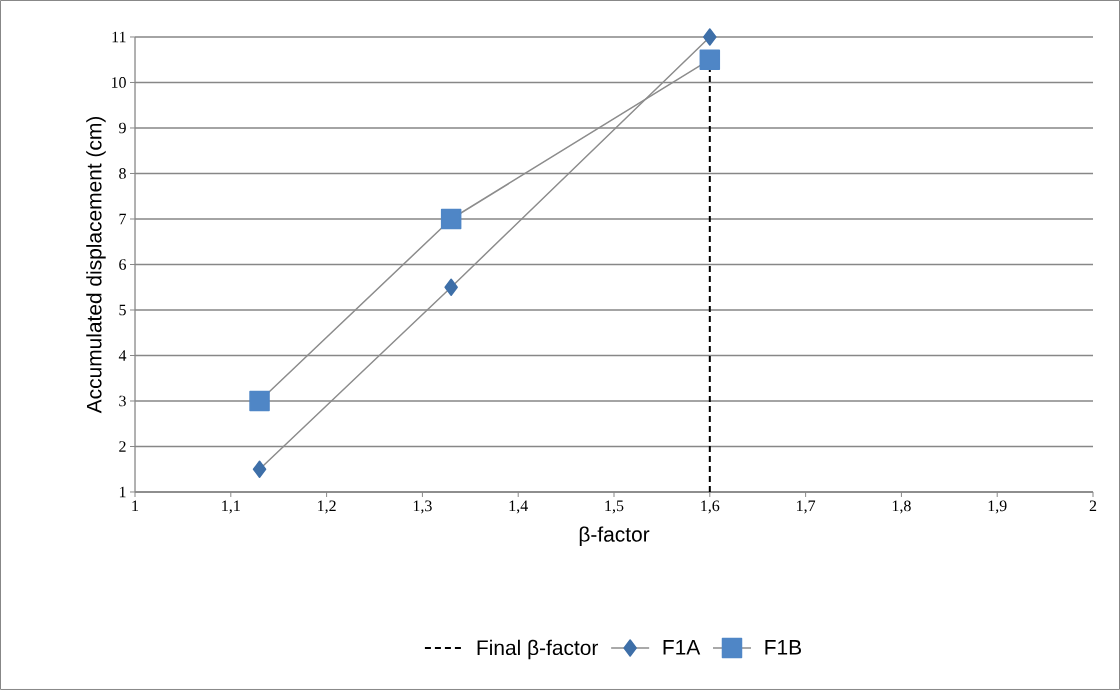 This screenshot has height=690, width=1120. I want to click on x-tick-label: 1,7, so click(806, 507).